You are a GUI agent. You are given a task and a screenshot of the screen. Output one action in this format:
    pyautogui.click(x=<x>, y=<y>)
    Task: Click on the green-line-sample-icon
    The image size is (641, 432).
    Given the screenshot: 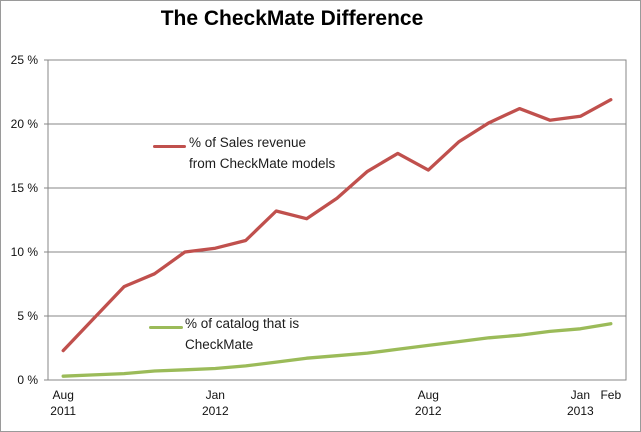 What is the action you would take?
    pyautogui.click(x=166, y=328)
    